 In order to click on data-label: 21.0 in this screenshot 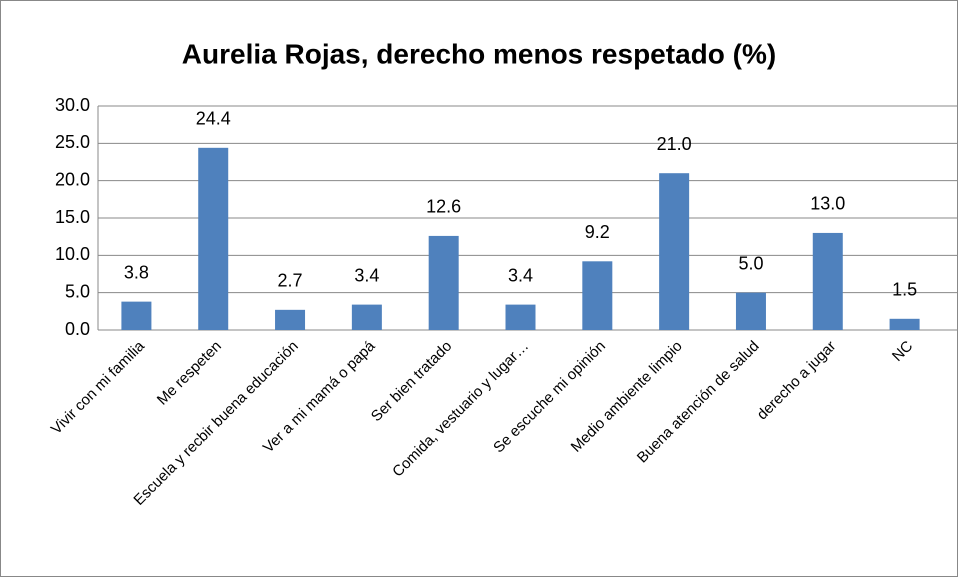, I will do `click(674, 144)`.